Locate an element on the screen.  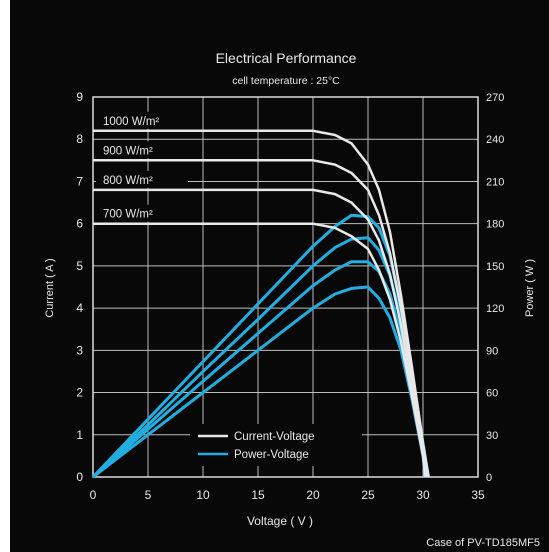
y-left-tick-label: 8 is located at coordinates (79, 139).